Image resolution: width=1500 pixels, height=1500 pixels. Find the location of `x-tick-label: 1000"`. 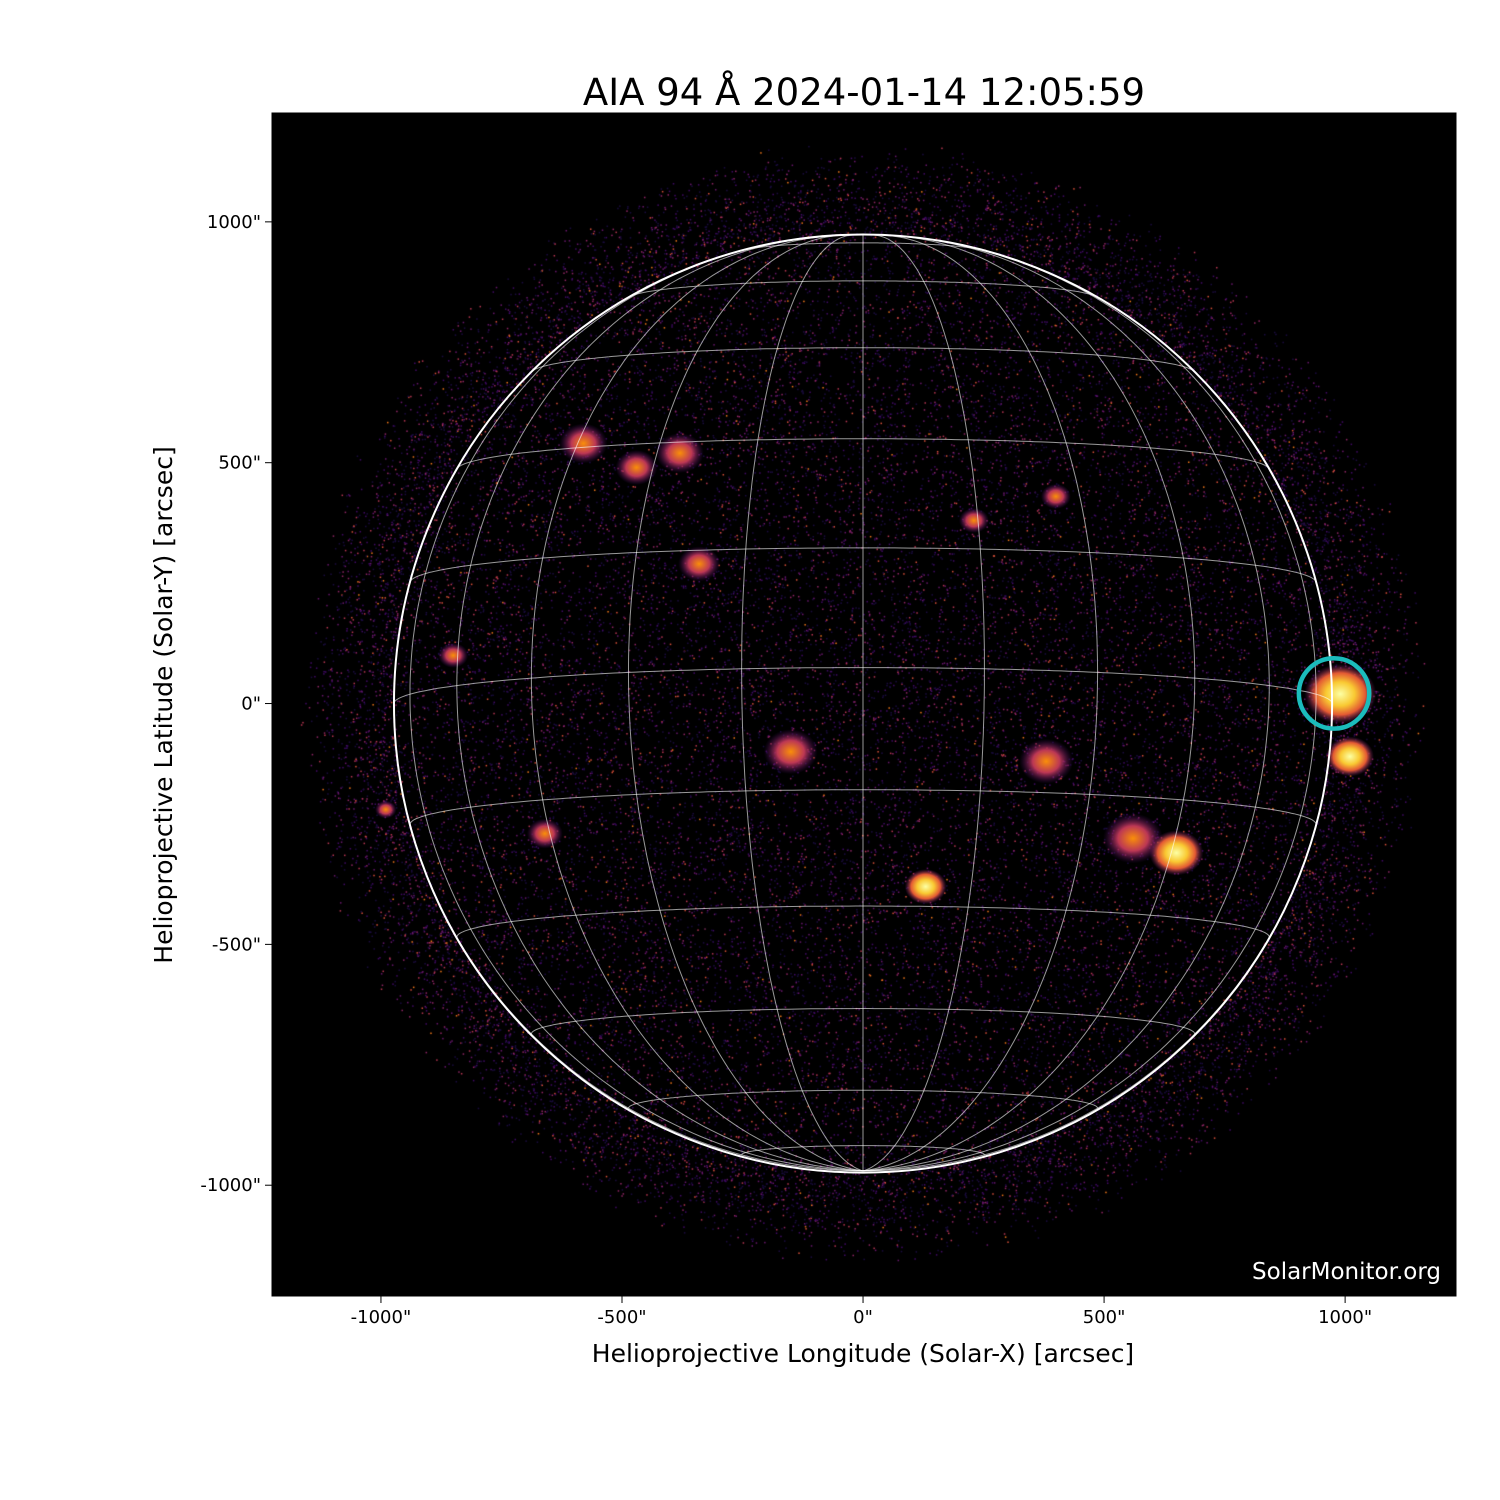

x-tick-label: 1000" is located at coordinates (1345, 1317).